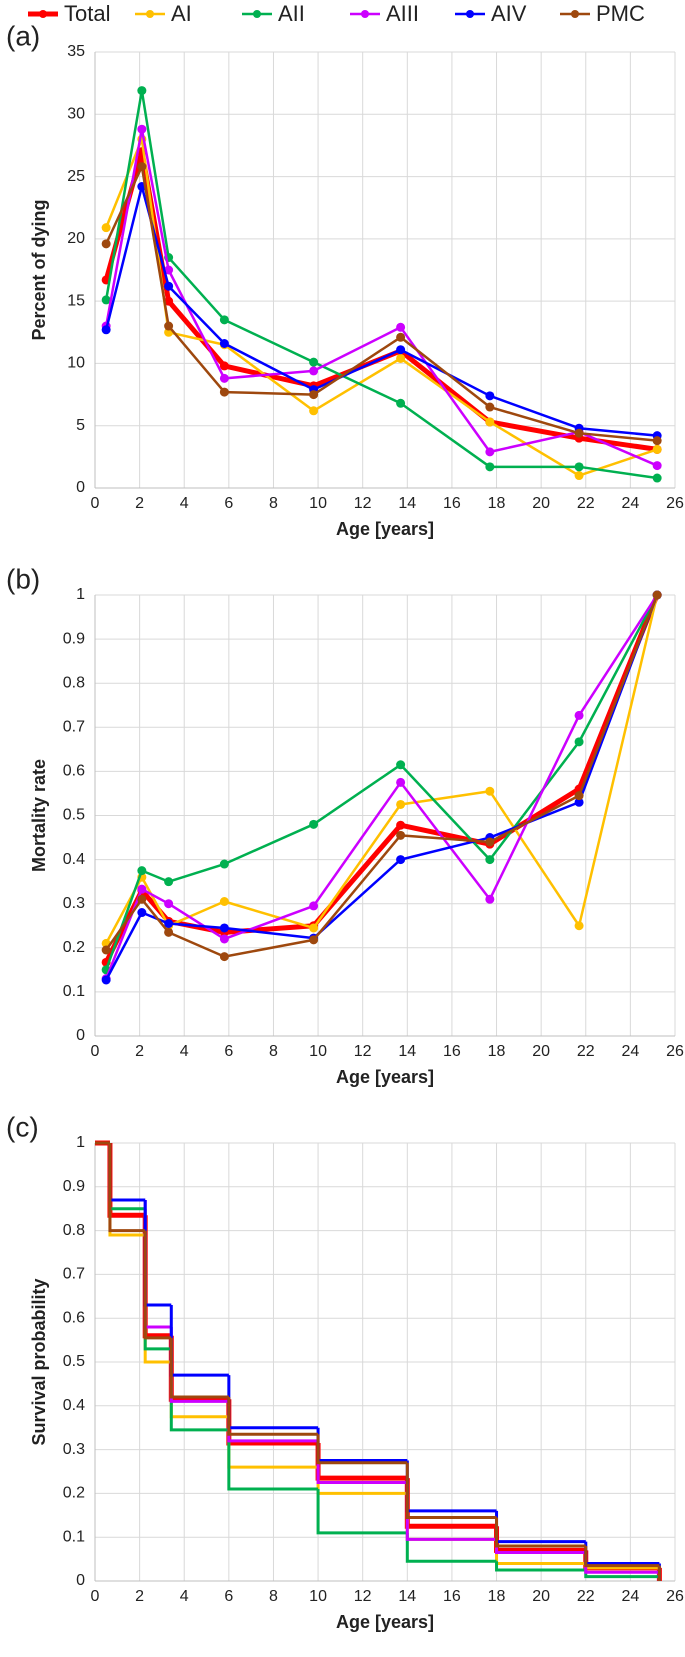 This screenshot has height=1657, width=685. What do you see at coordinates (452, 503) in the screenshot?
I see `x-tick-label: 16` at bounding box center [452, 503].